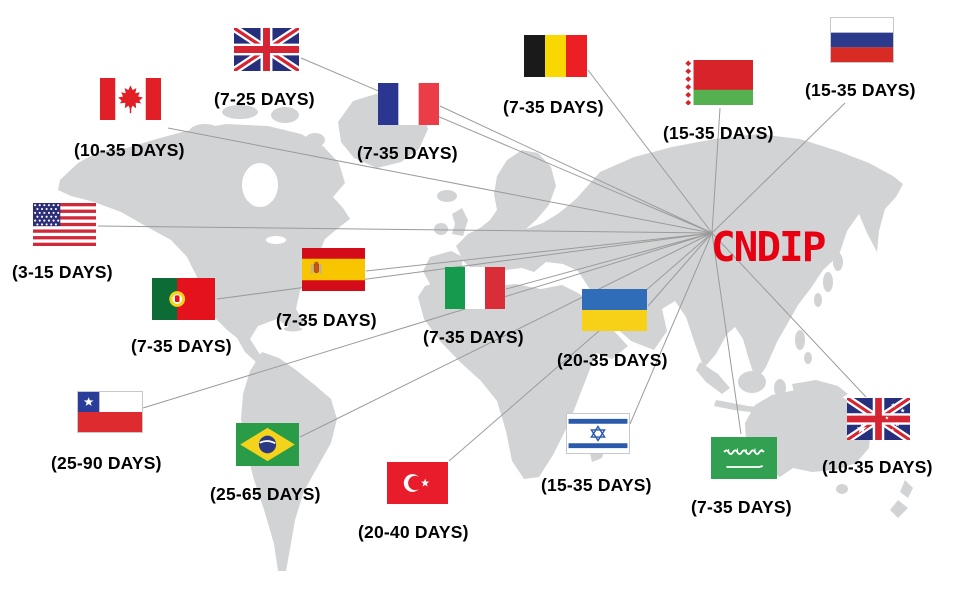  I want to click on shipping-days-saudi_arabia: (7-35 DAYS), so click(741, 507).